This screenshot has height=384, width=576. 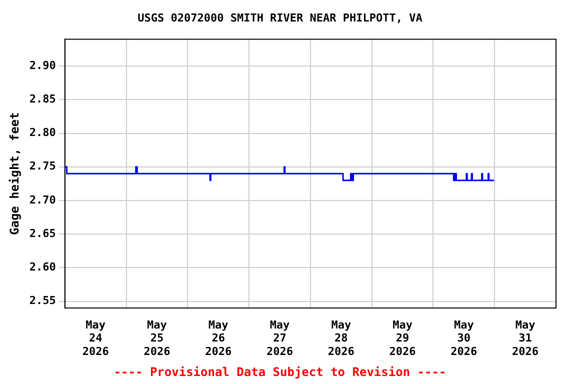 I want to click on y-tick-label: 2.70, so click(x=42, y=199).